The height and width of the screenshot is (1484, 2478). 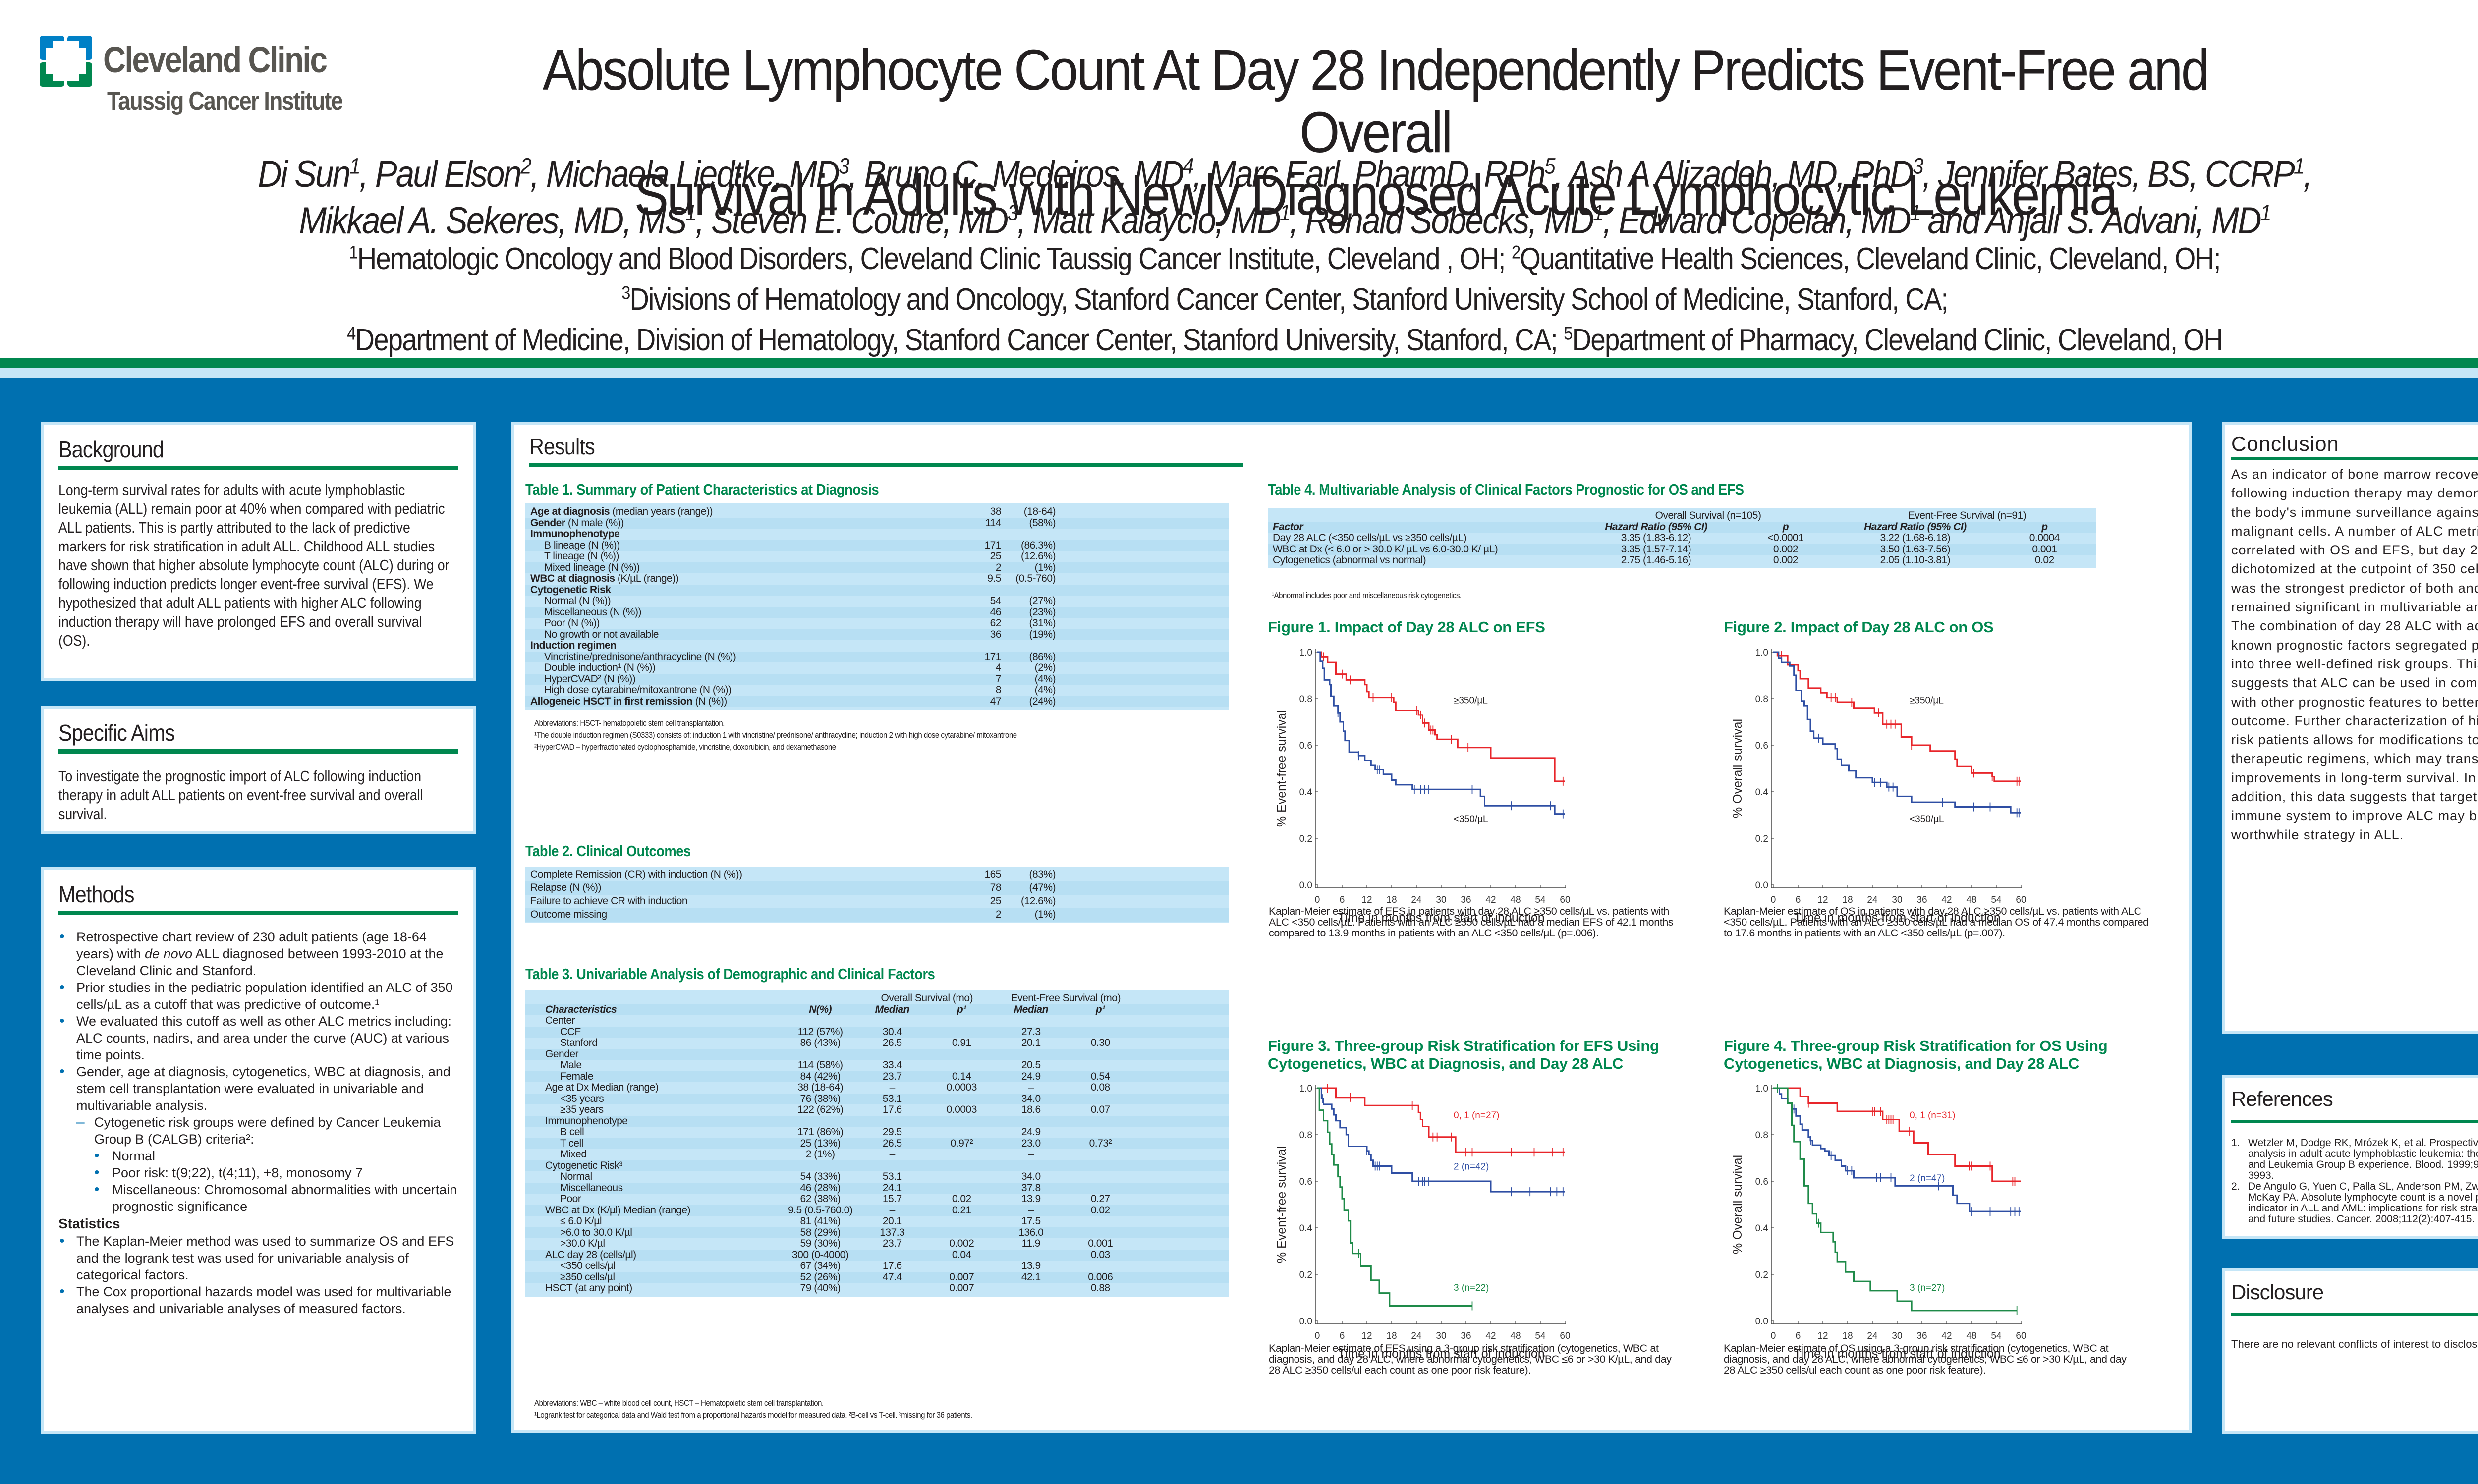 I want to click on table-row: Outcome missing 2 (1%), so click(x=877, y=915).